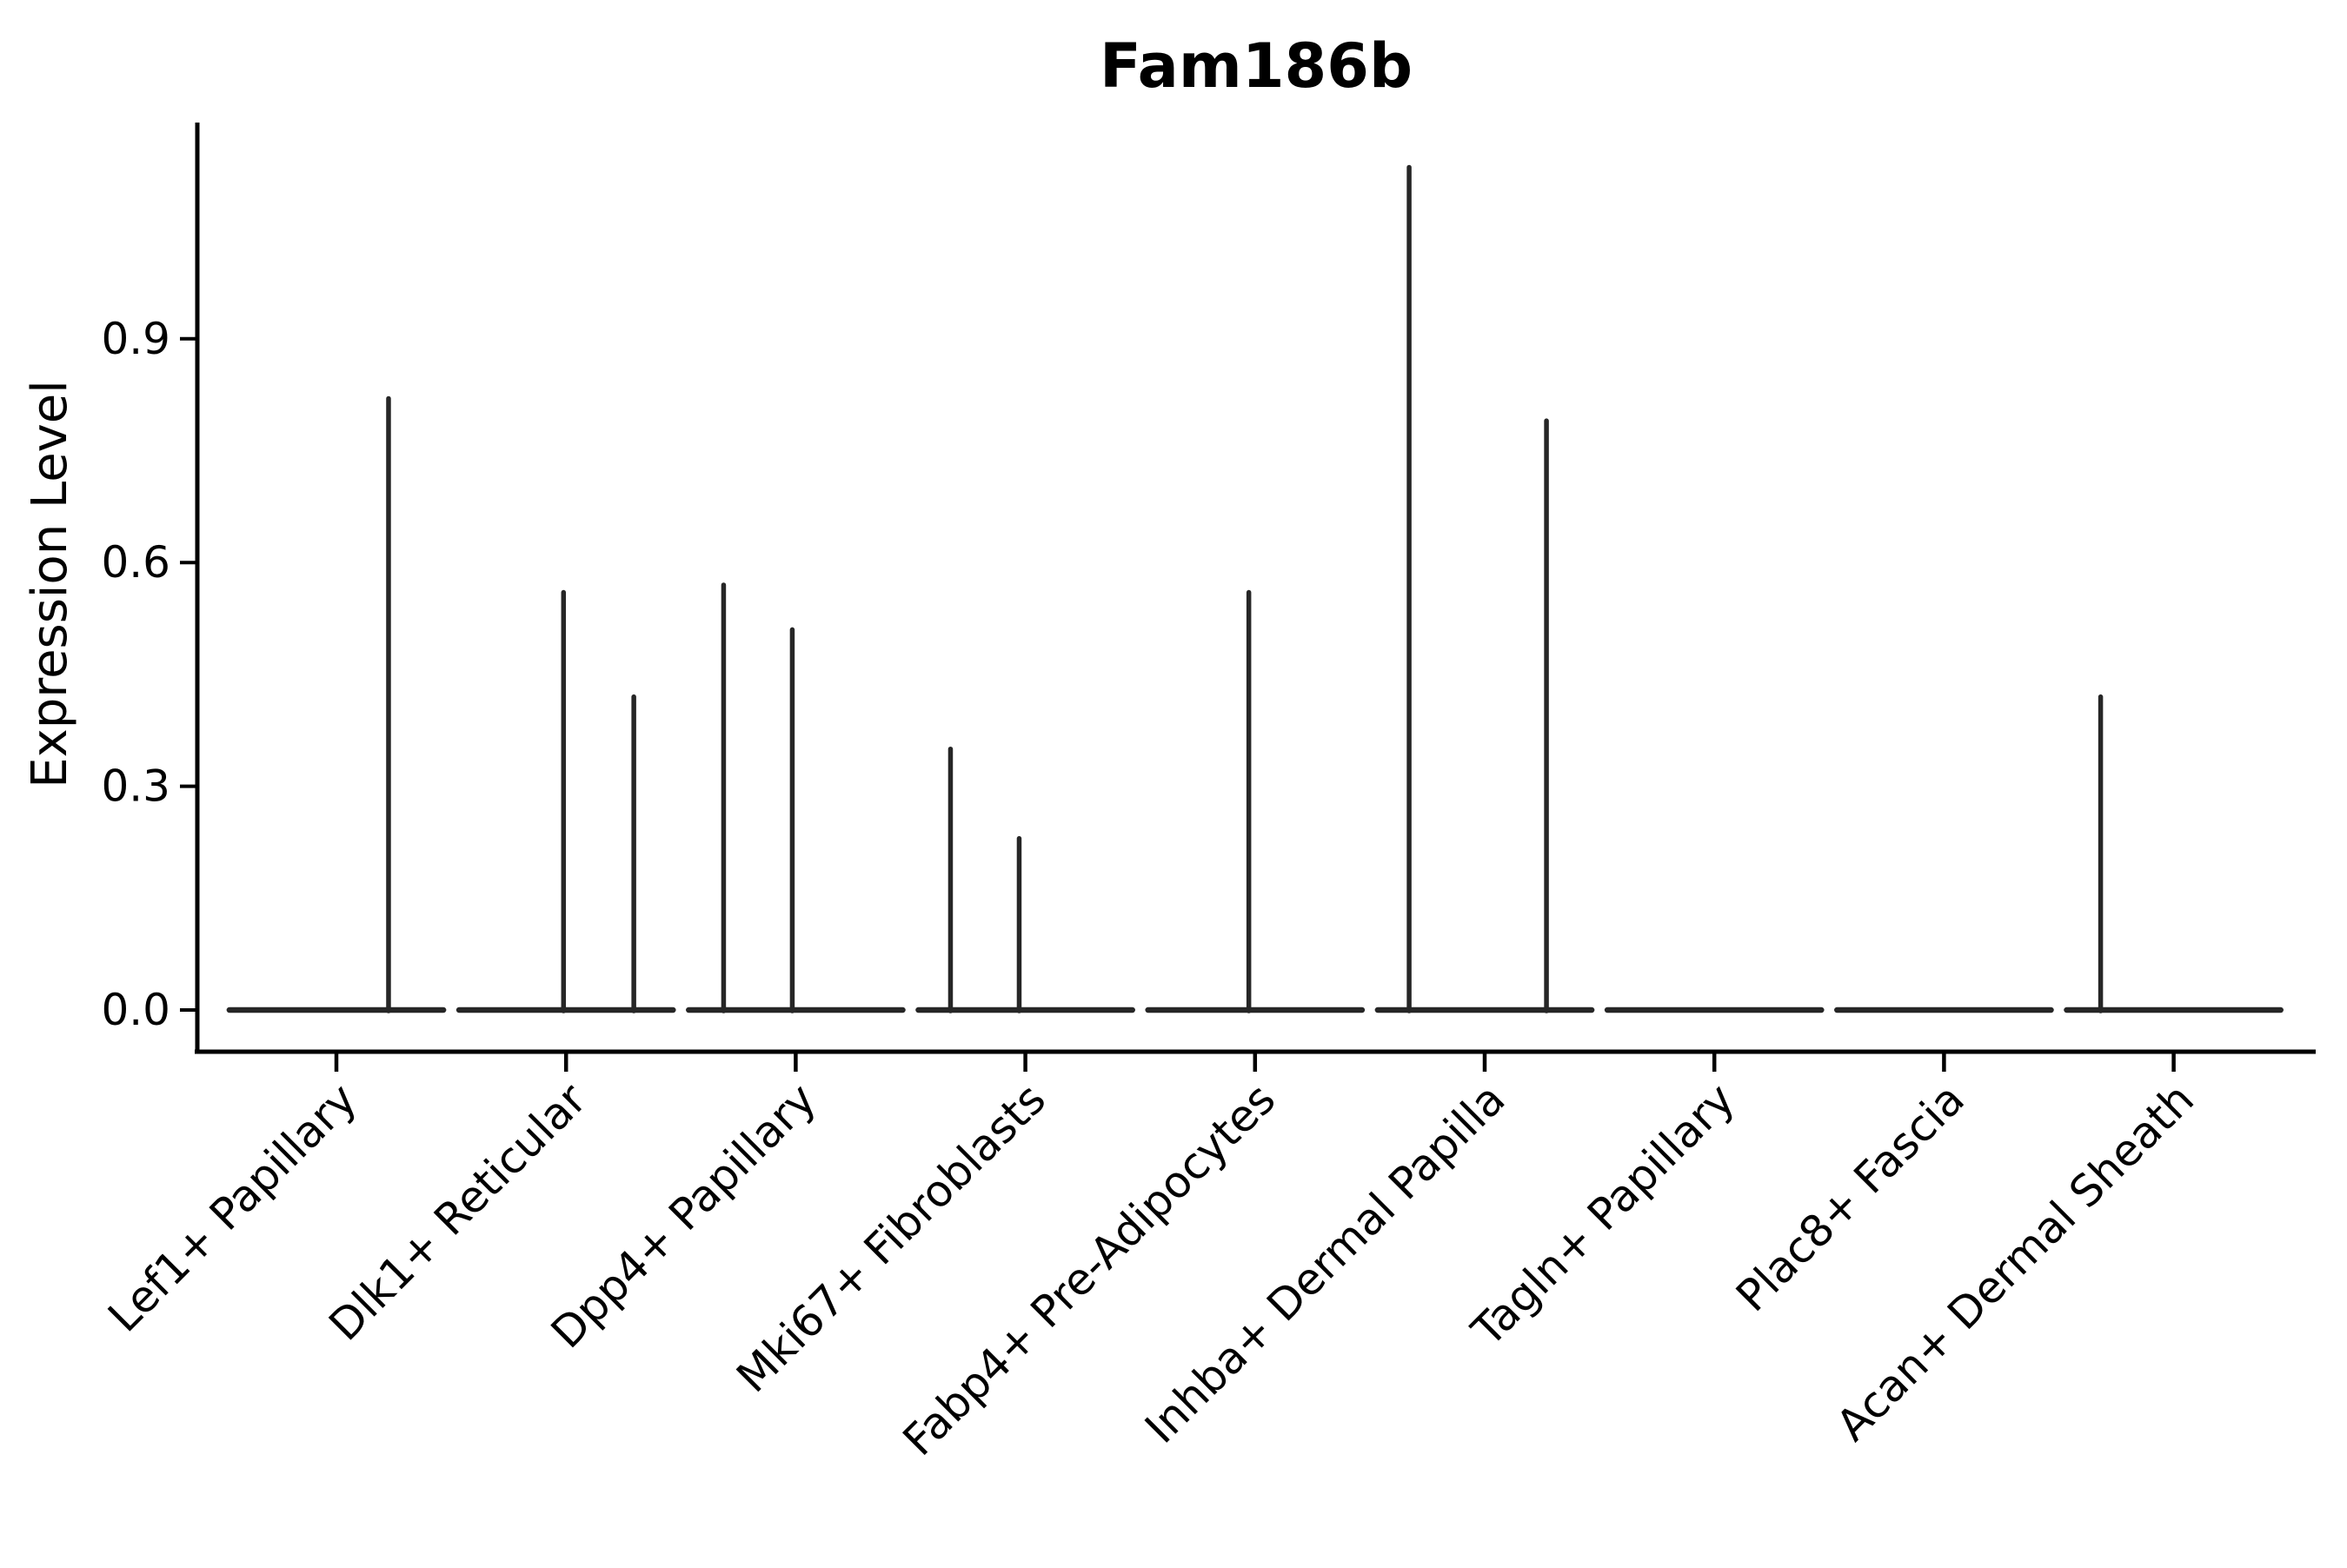 The width and height of the screenshot is (2347, 1568). What do you see at coordinates (135, 339) in the screenshot?
I see `y-tick-label: 0.9` at bounding box center [135, 339].